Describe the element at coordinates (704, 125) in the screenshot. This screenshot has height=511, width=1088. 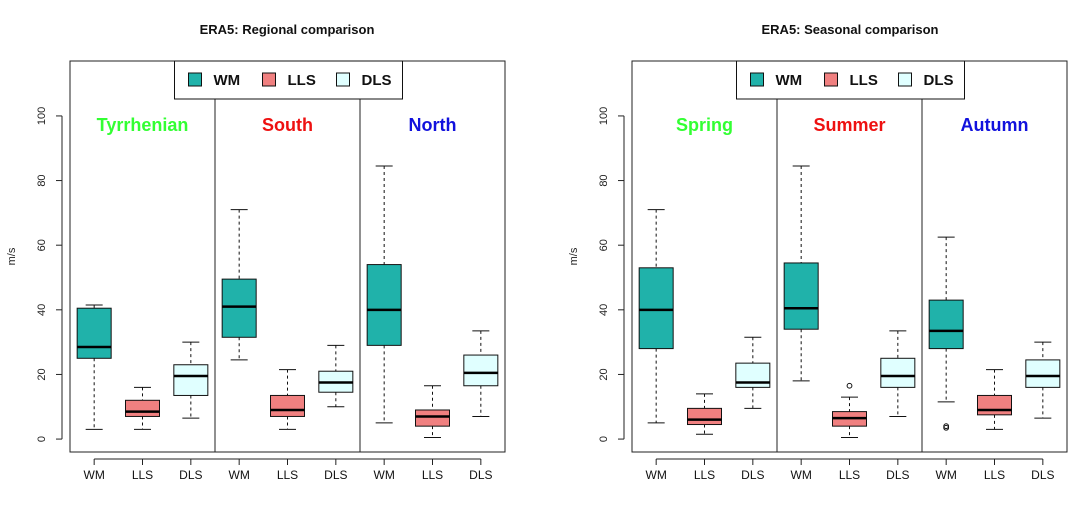
I see `group-label: Spring` at that location.